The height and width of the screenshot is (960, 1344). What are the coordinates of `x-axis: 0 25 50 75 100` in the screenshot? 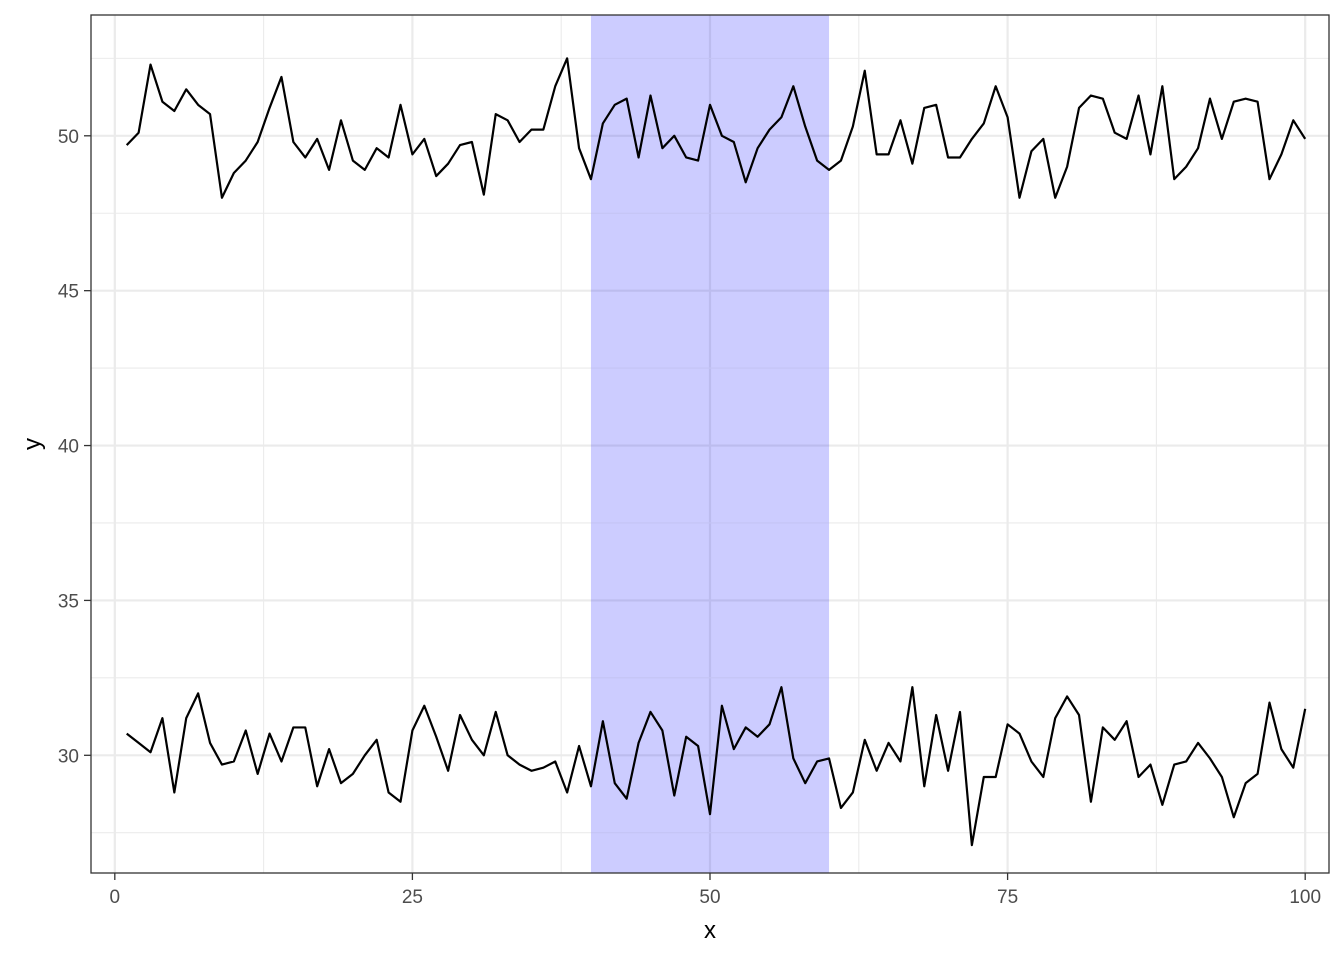 It's located at (715, 890).